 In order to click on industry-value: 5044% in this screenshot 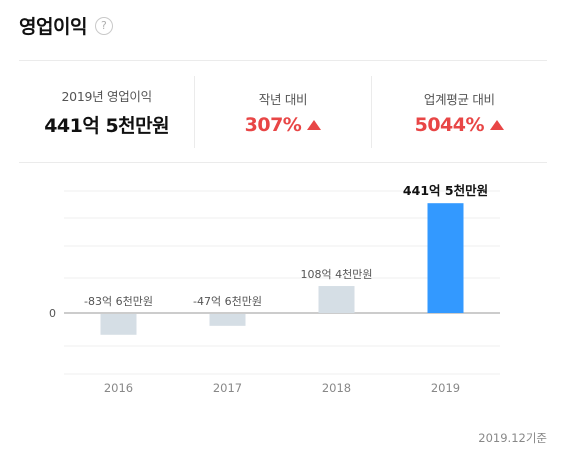, I will do `click(449, 124)`.